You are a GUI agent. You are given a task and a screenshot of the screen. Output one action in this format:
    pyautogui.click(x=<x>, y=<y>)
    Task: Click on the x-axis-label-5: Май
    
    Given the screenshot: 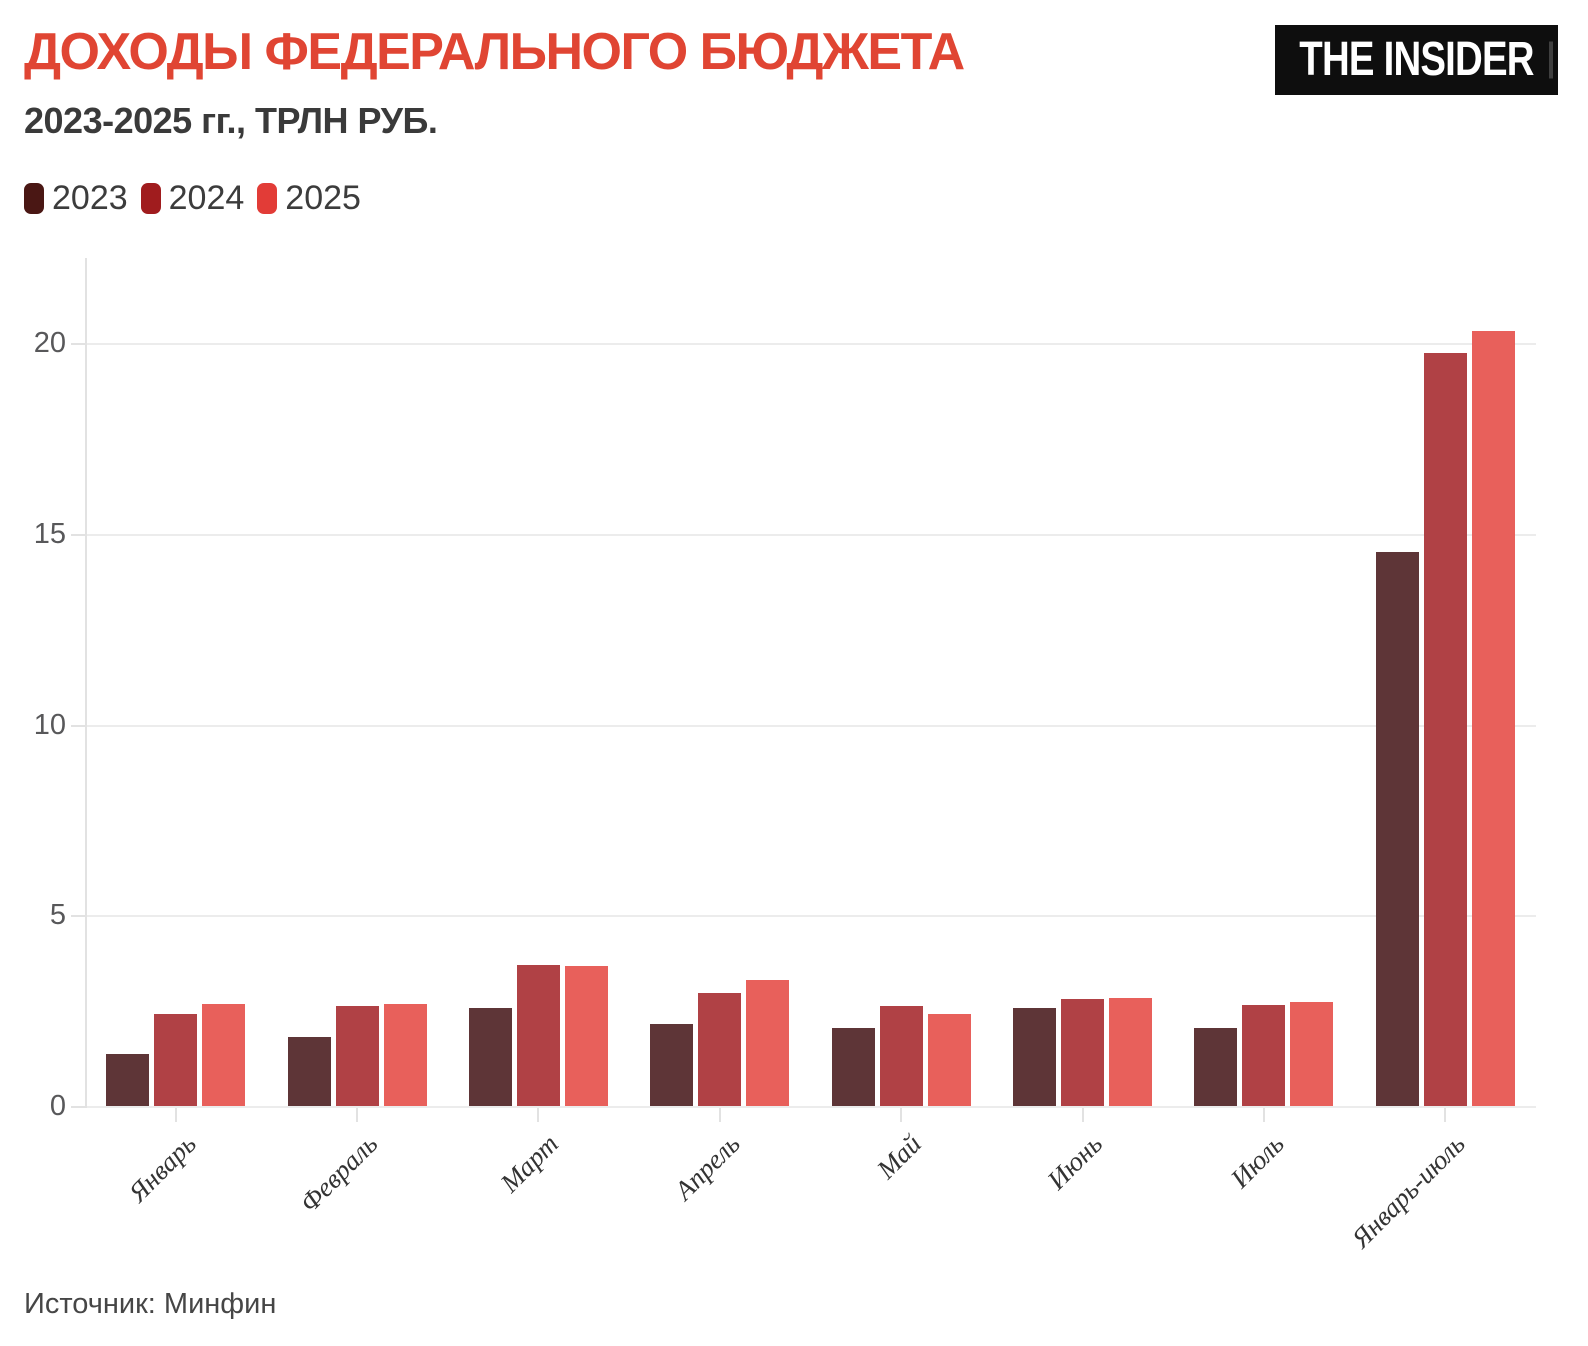 What is the action you would take?
    pyautogui.click(x=899, y=1156)
    